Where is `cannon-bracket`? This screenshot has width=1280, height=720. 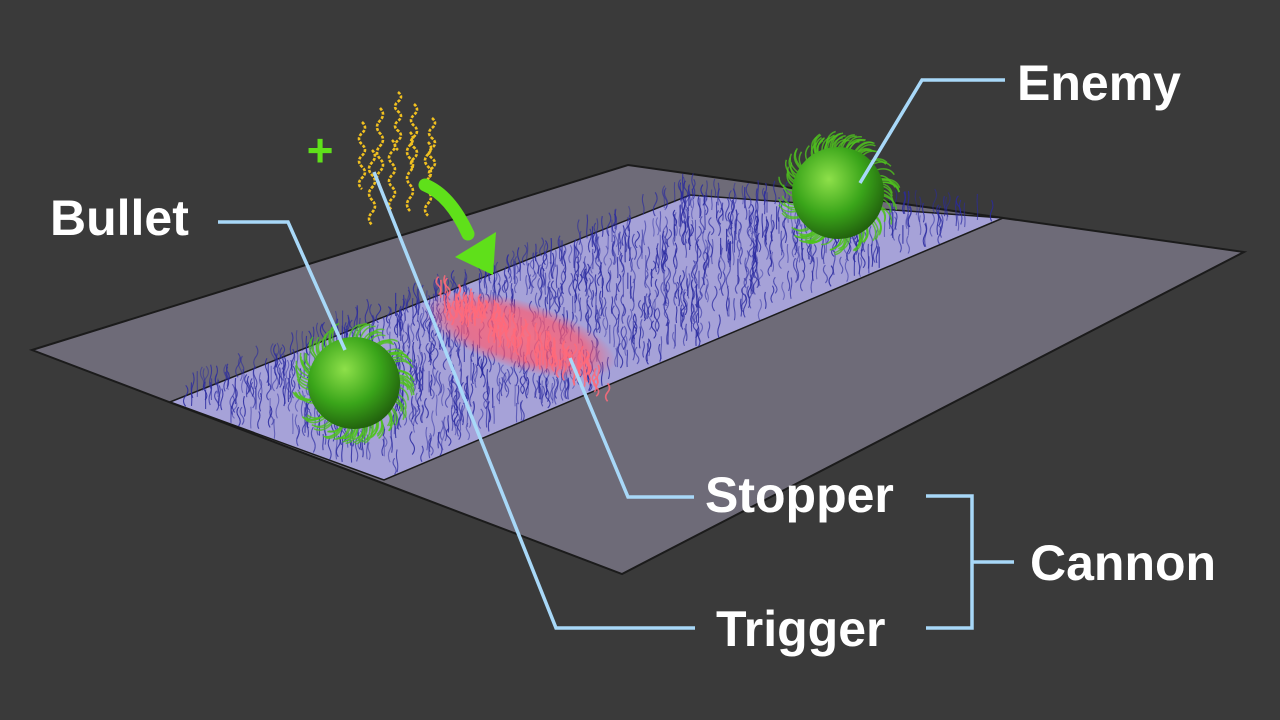
cannon-bracket is located at coordinates (950, 562).